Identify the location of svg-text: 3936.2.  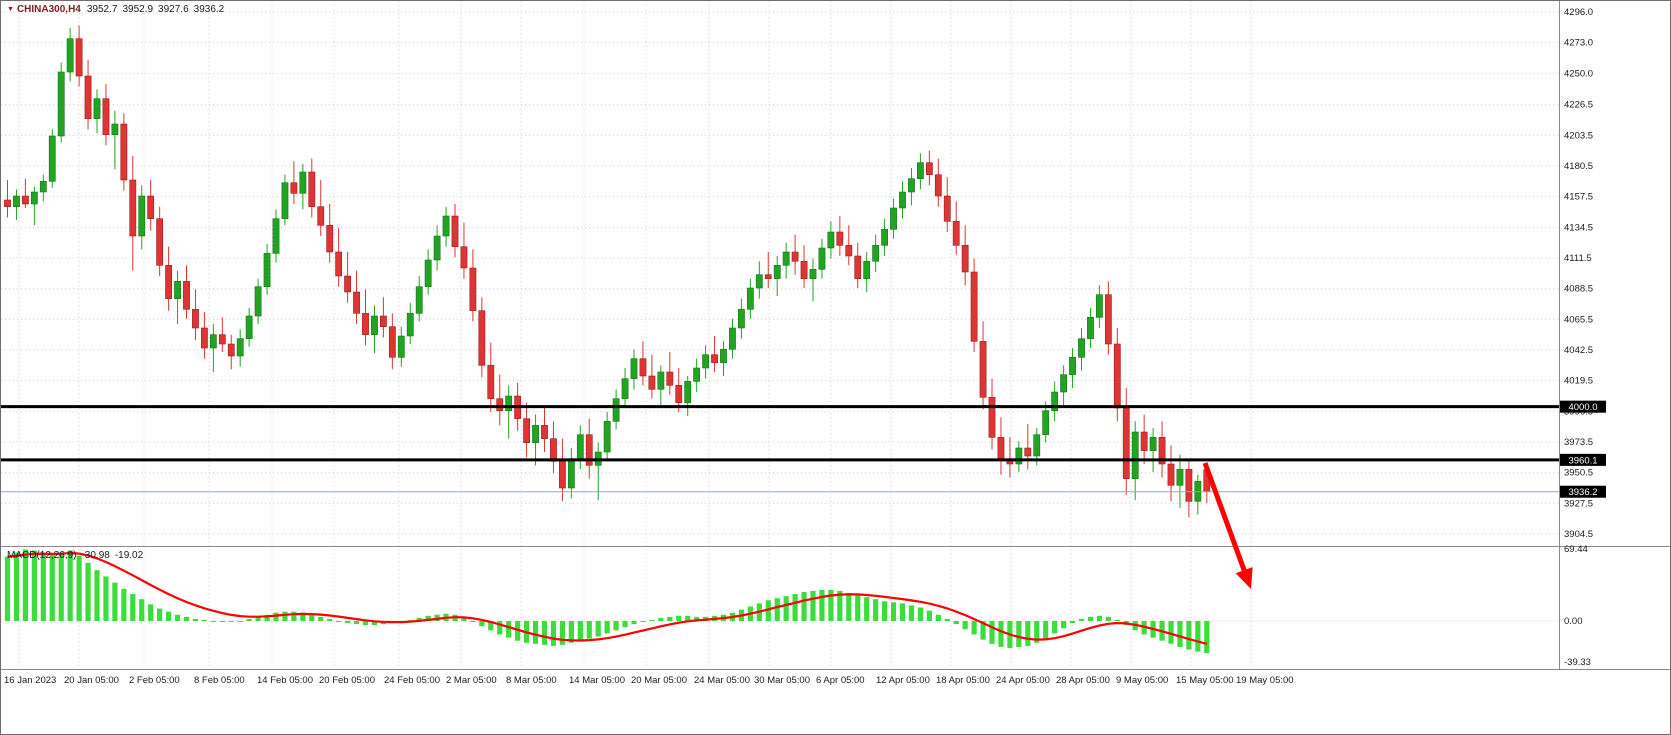
(1582, 492).